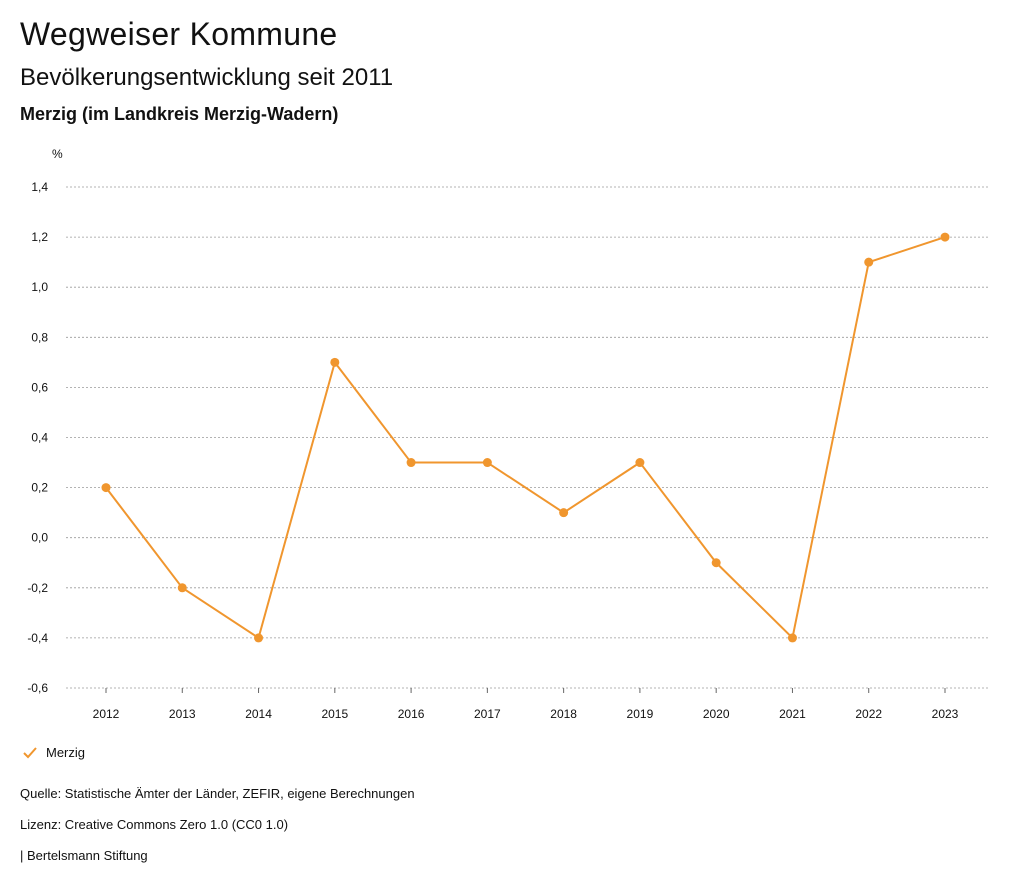 Image resolution: width=1024 pixels, height=888 pixels. Describe the element at coordinates (84, 855) in the screenshot. I see `brand-note: | Bertelsmann Stiftung` at that location.